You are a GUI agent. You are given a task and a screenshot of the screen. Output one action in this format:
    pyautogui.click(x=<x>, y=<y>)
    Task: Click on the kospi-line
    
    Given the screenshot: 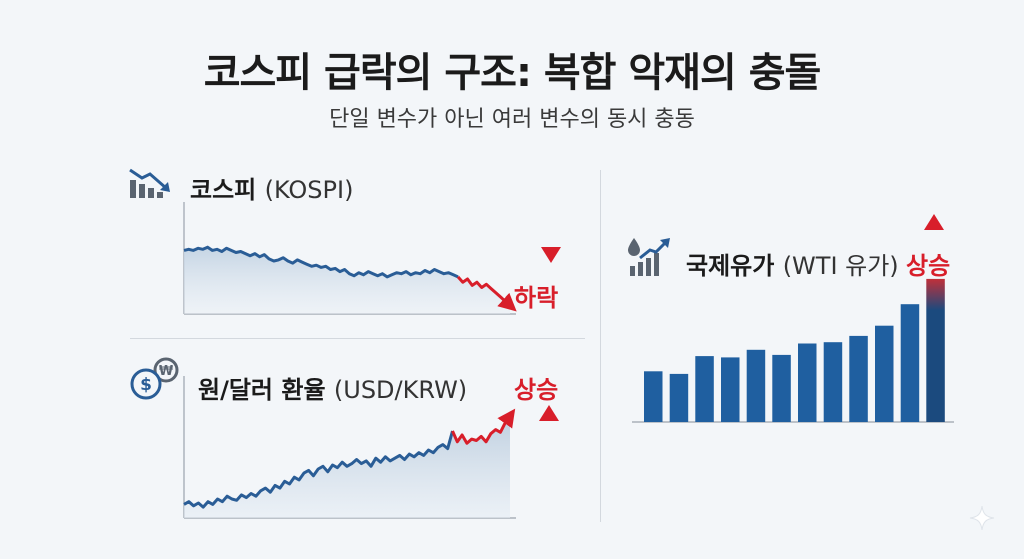 What is the action you would take?
    pyautogui.click(x=321, y=262)
    